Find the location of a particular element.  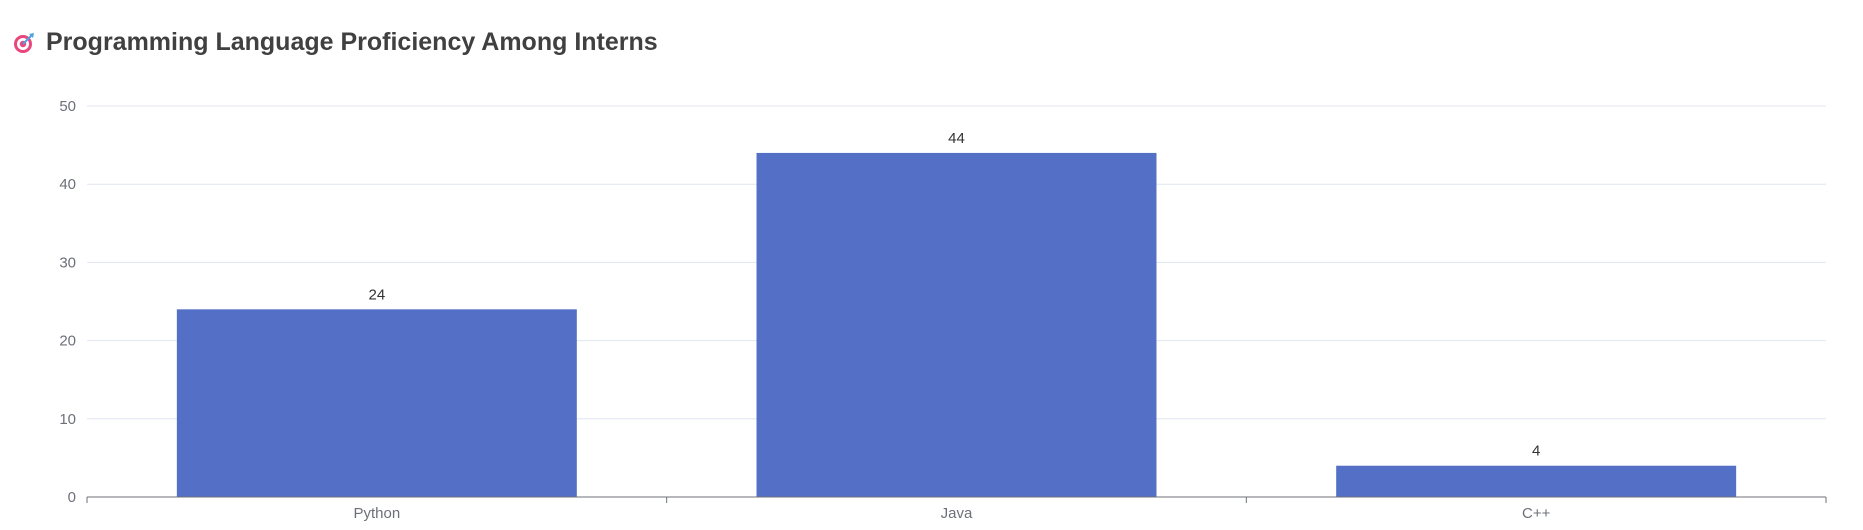

bar-value-label: 24 is located at coordinates (376, 294).